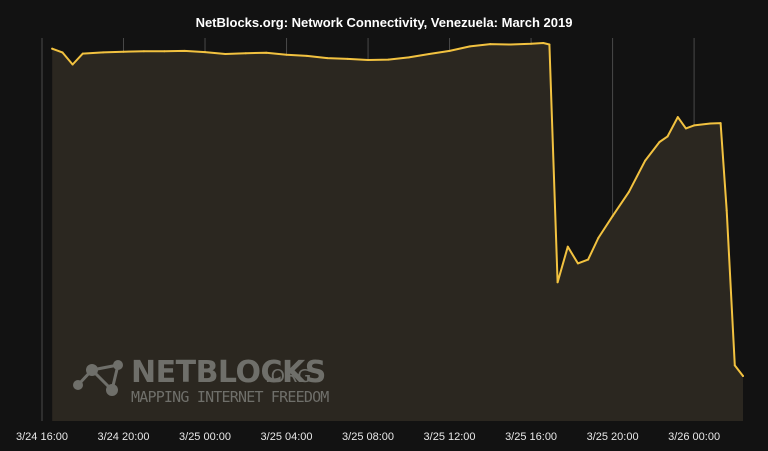  I want to click on x-tick-label: 3/24 20:00, so click(124, 437).